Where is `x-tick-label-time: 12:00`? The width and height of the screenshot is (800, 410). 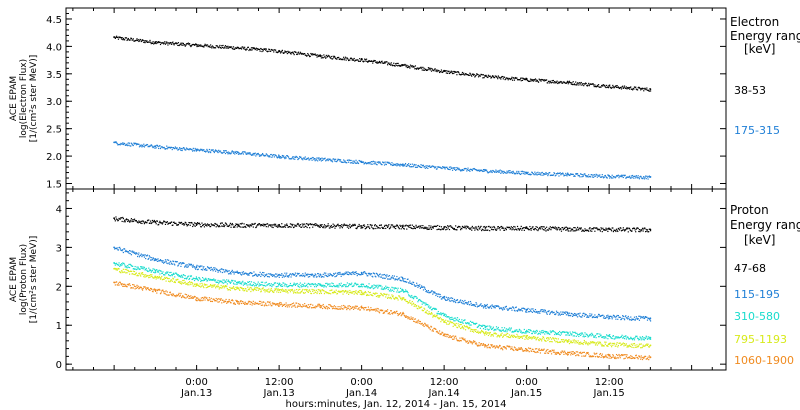
x-tick-label-time: 12:00 is located at coordinates (609, 382).